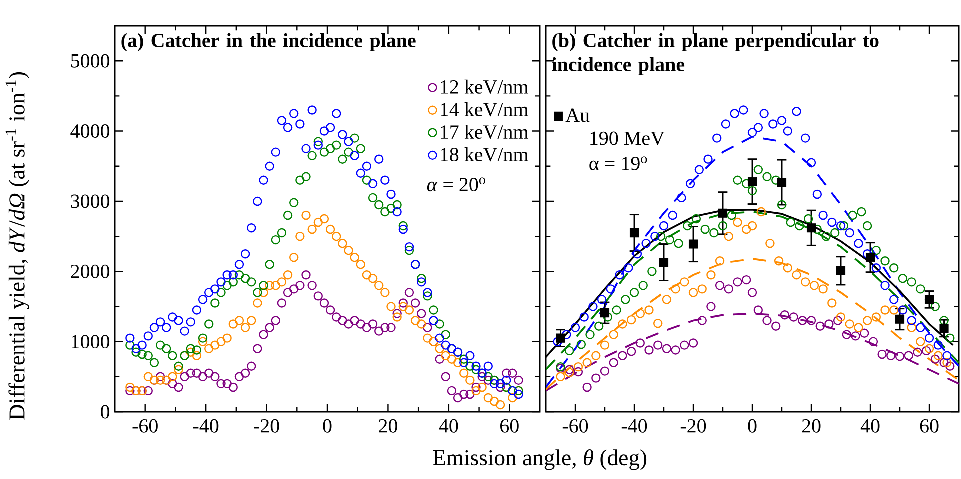 Image resolution: width=961 pixels, height=479 pixels. I want to click on legend-label: 17 keV/nm, so click(485, 132).